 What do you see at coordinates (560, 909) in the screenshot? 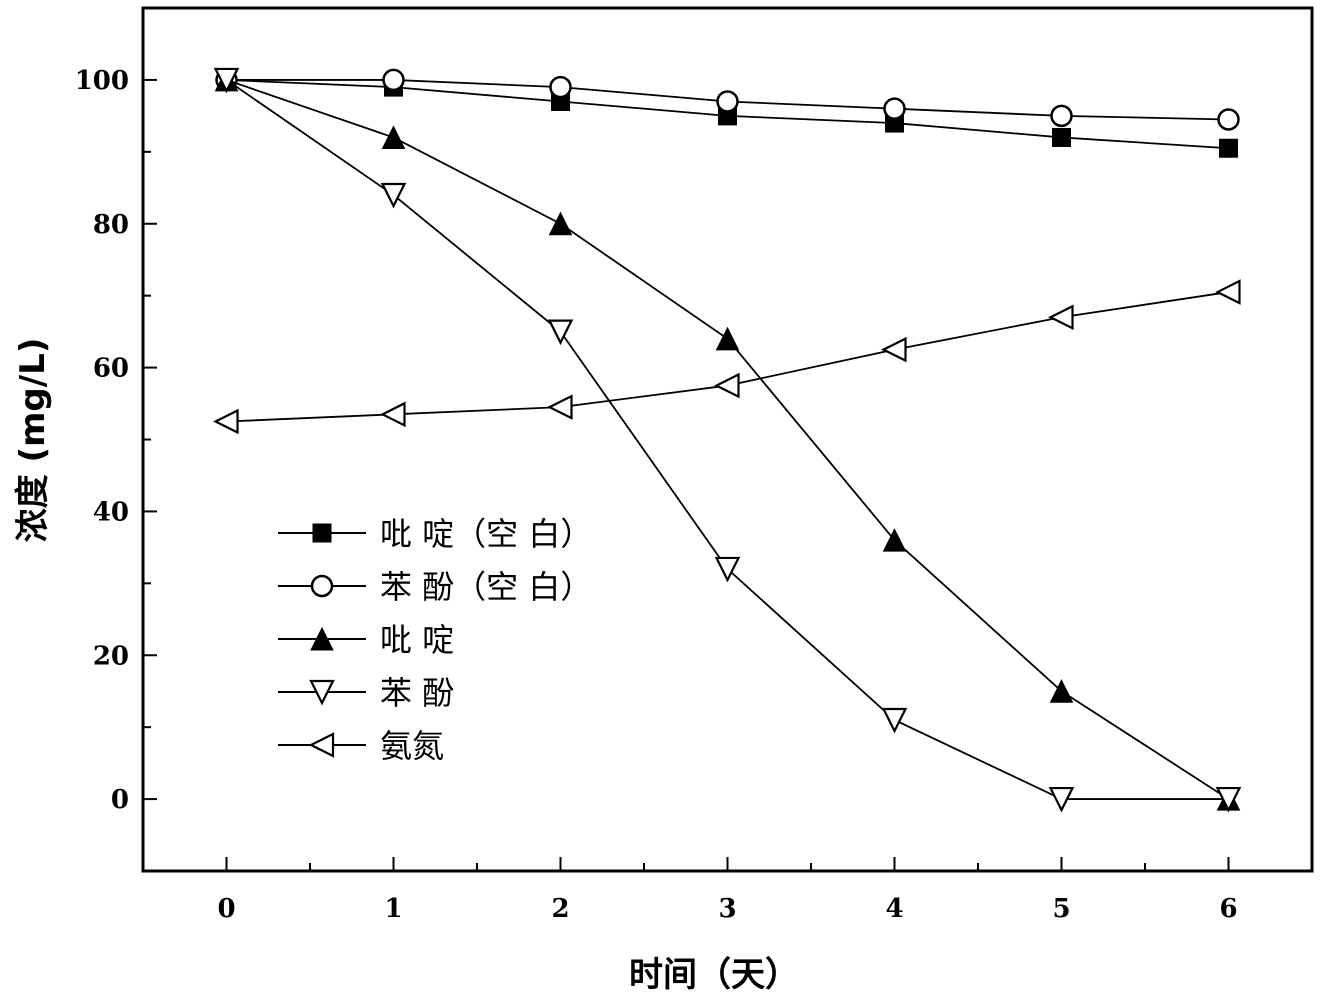
I see `x-tick-label: 2` at bounding box center [560, 909].